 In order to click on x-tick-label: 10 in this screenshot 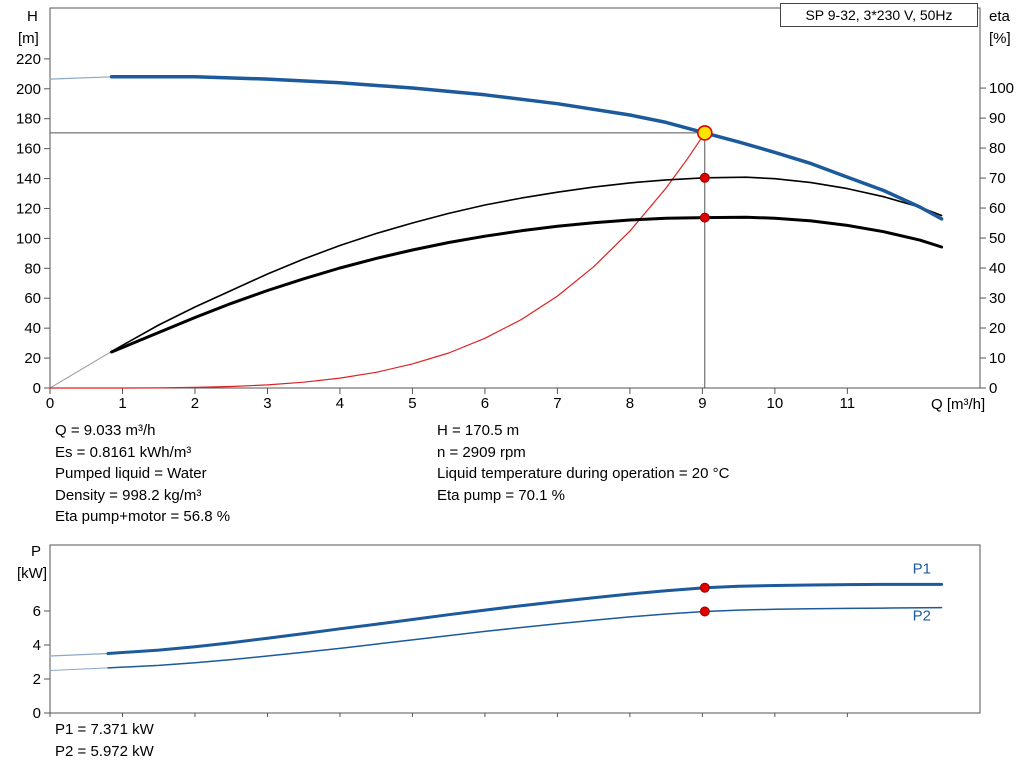, I will do `click(775, 403)`.